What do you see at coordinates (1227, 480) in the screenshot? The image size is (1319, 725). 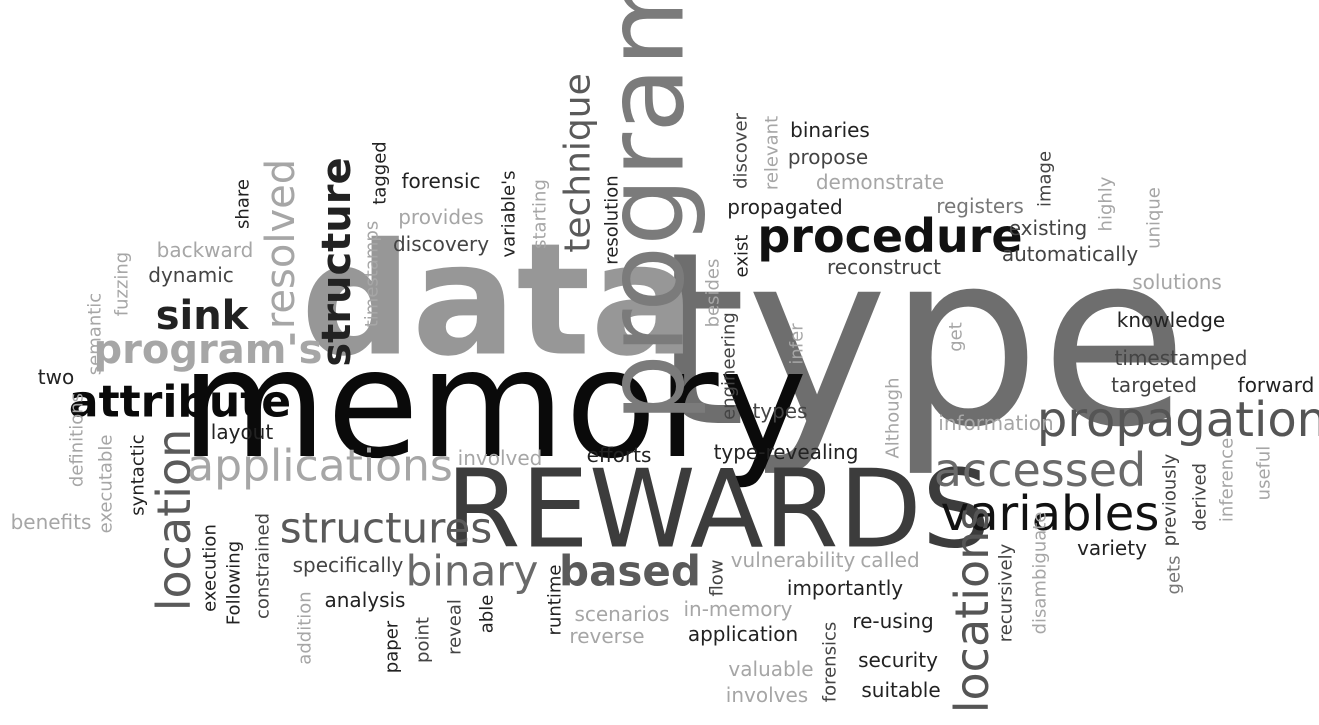 I see `word-inference: inference` at bounding box center [1227, 480].